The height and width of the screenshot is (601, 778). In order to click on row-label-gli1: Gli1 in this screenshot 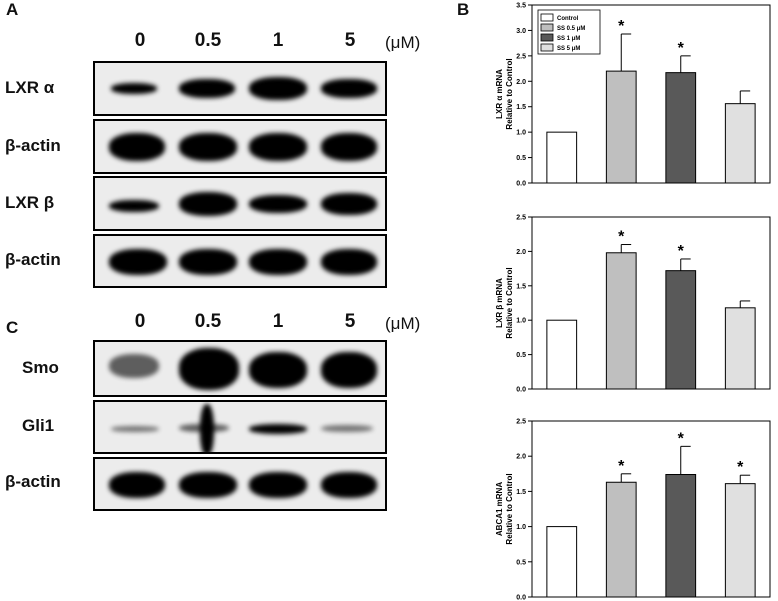, I will do `click(38, 425)`.